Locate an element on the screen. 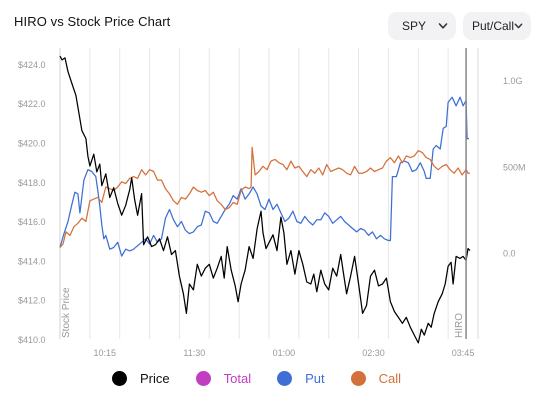  legend-item-price: Price is located at coordinates (141, 378).